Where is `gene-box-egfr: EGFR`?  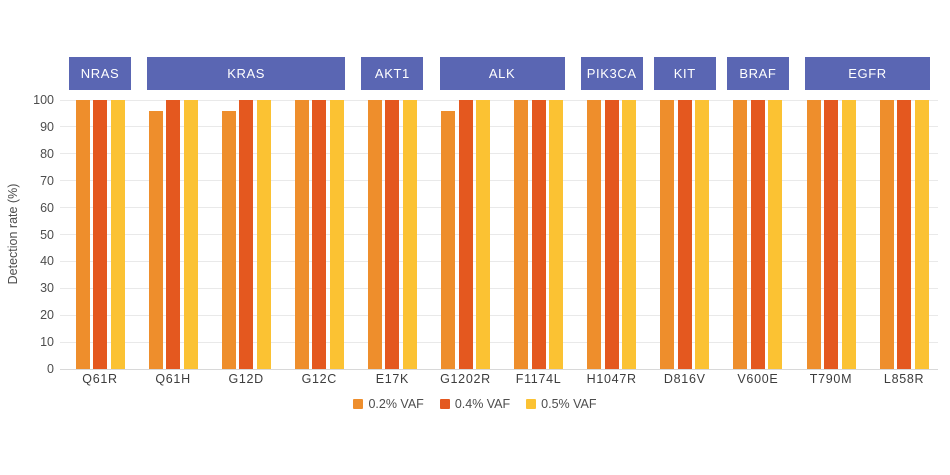
gene-box-egfr: EGFR is located at coordinates (868, 73).